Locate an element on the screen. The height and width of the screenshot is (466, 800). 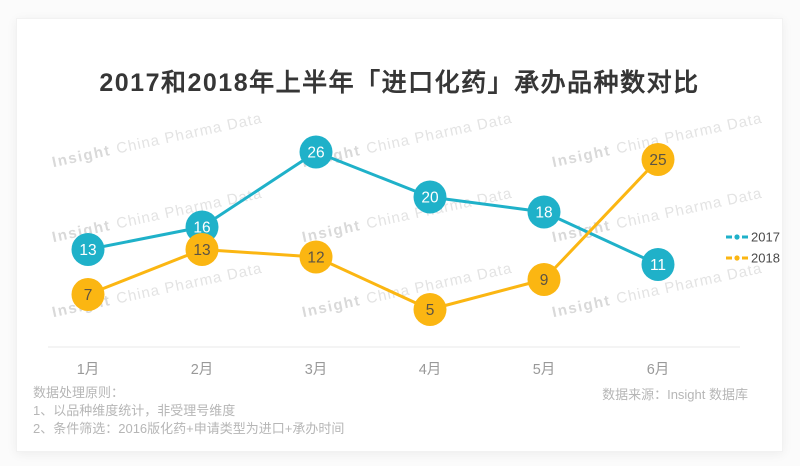
data-point-value: 5 is located at coordinates (430, 310).